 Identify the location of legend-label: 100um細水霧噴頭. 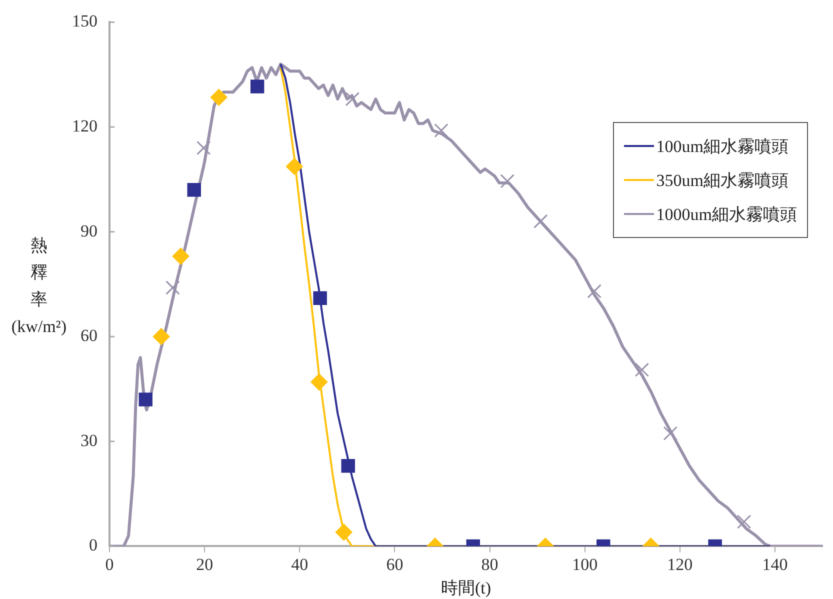
(722, 147).